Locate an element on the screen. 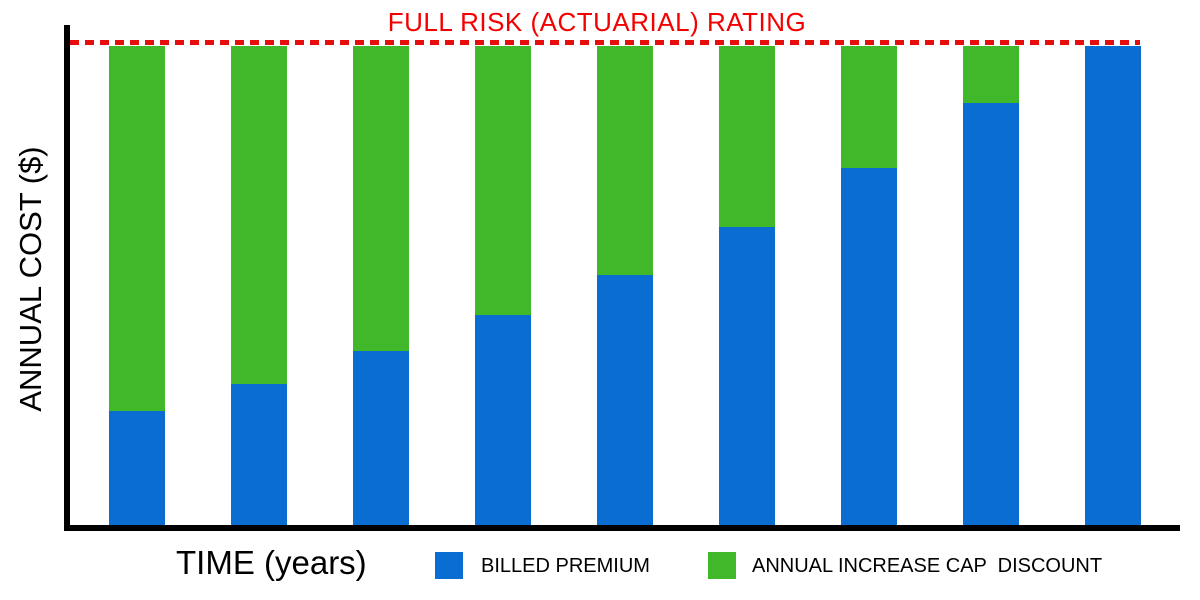  x-axis-label: TIME (years) is located at coordinates (271, 562).